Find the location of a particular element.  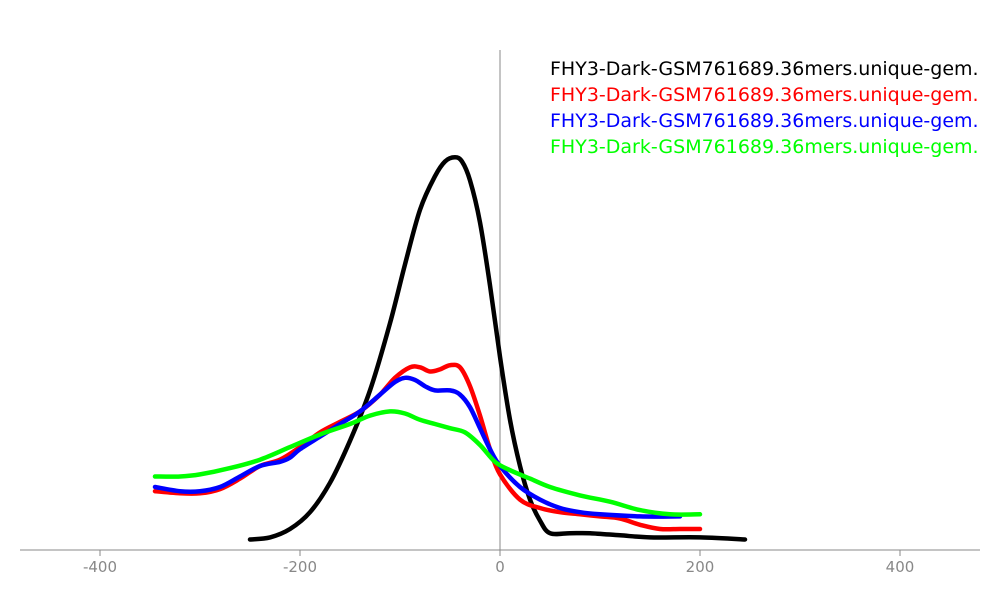

x-tick-label: -200 is located at coordinates (300, 567).